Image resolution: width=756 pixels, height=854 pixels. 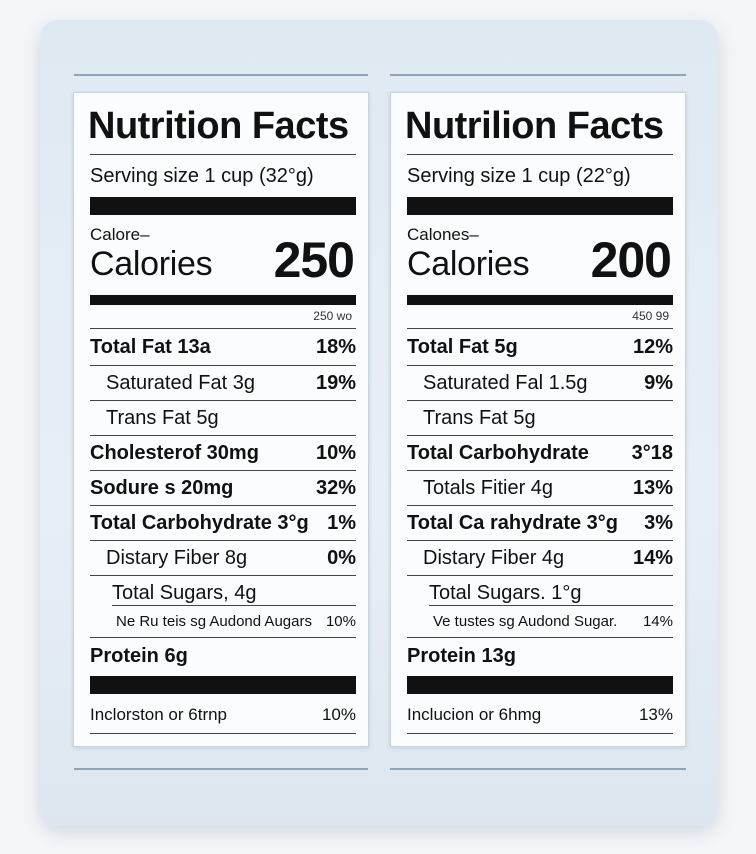 What do you see at coordinates (461, 656) in the screenshot?
I see `protein-label: Protein 13g` at bounding box center [461, 656].